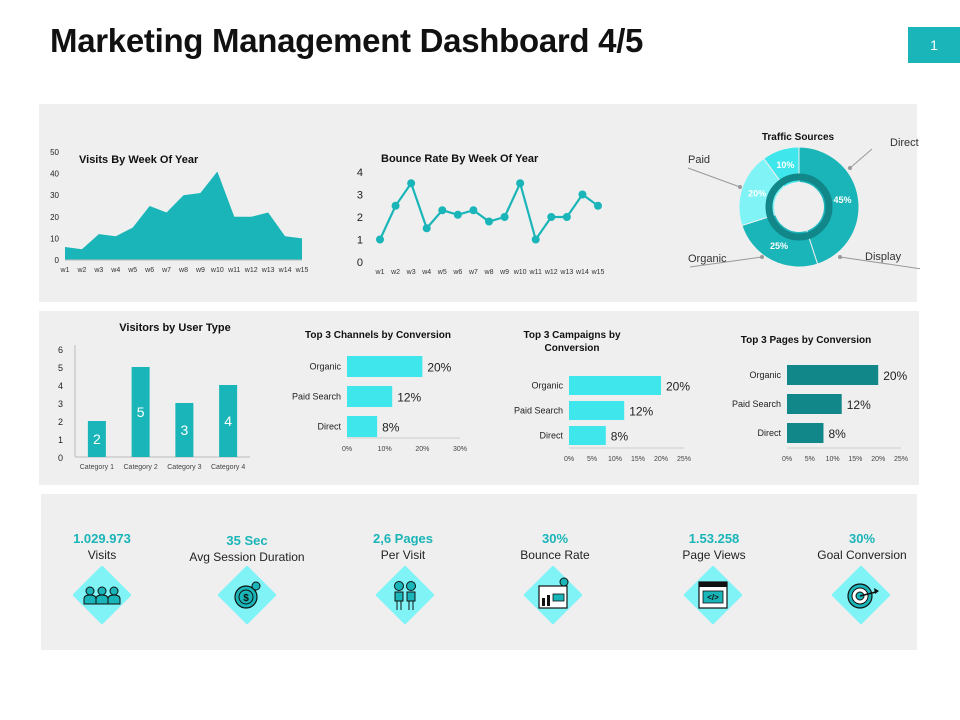 This screenshot has width=960, height=720. What do you see at coordinates (403, 546) in the screenshot?
I see `kpi-pages-per-visit: 2,6 Pages Per Visit` at bounding box center [403, 546].